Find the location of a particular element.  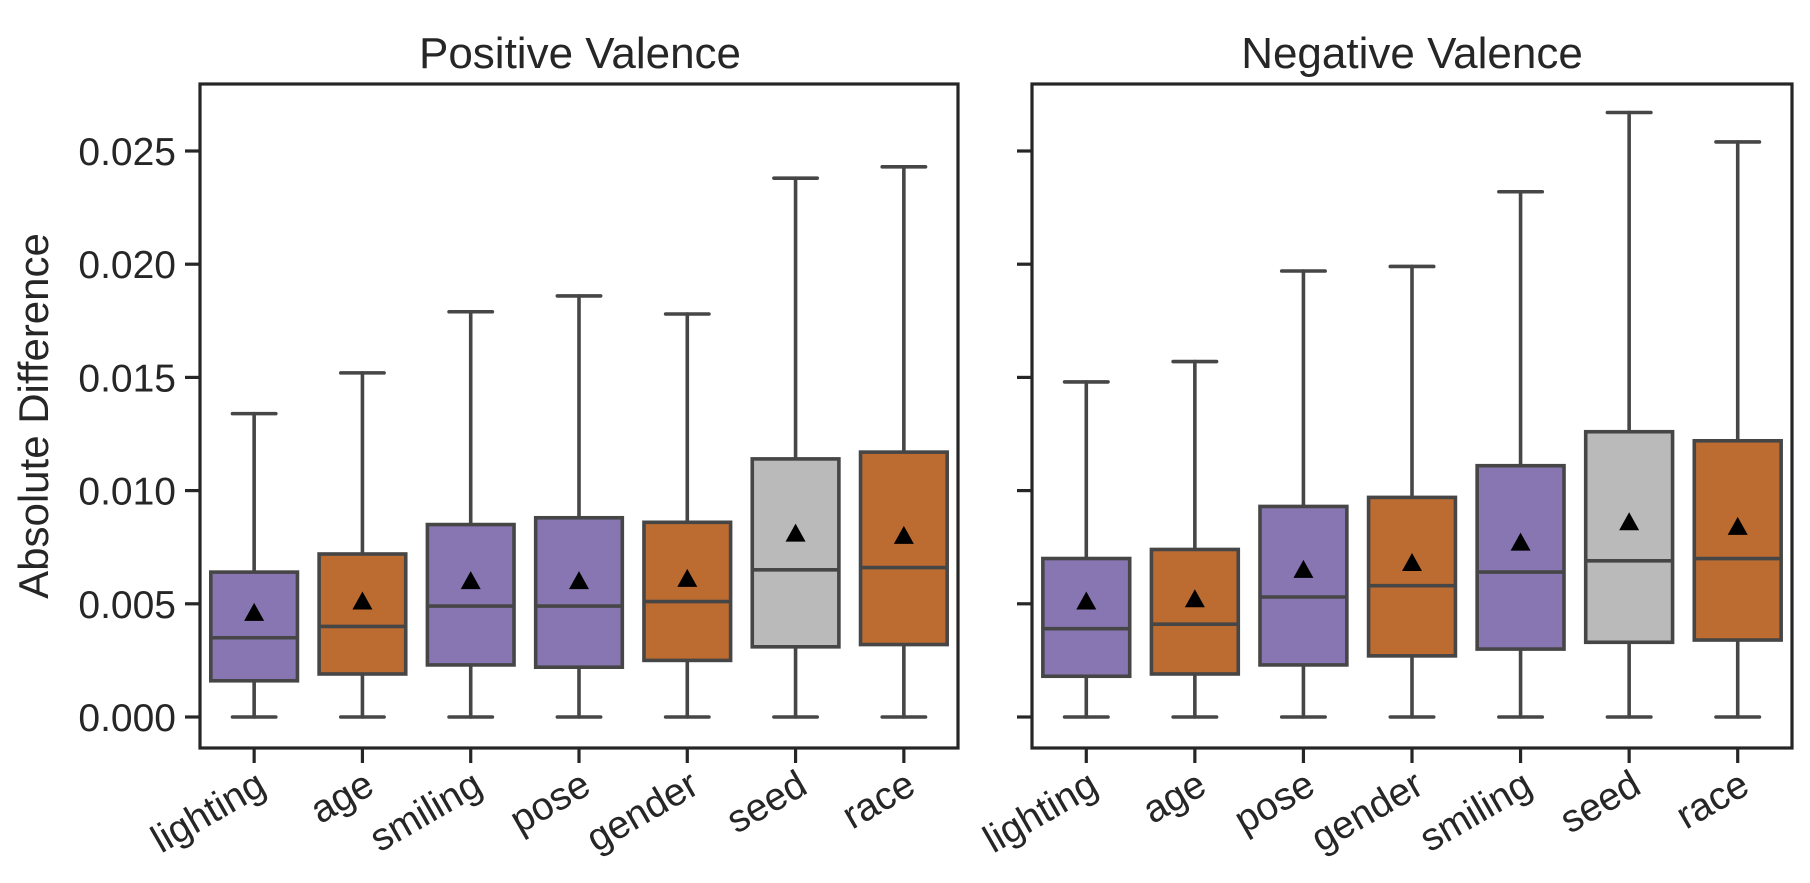

panel-title: Negative Valence is located at coordinates (1412, 53).